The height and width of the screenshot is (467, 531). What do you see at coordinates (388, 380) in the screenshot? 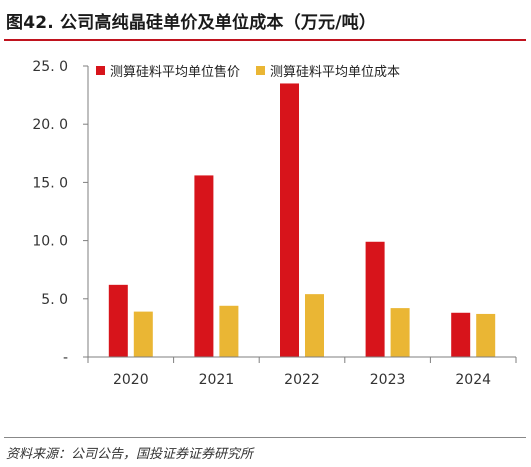
I see `x-tick-label: 2023` at bounding box center [388, 380].